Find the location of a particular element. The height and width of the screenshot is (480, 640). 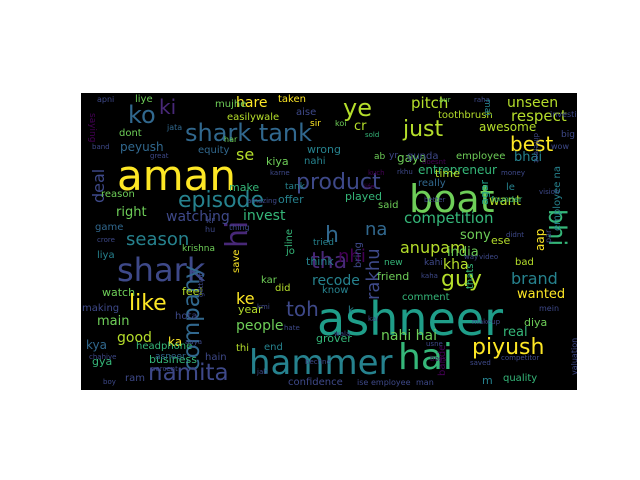

cloud-word: apni is located at coordinates (106, 99).